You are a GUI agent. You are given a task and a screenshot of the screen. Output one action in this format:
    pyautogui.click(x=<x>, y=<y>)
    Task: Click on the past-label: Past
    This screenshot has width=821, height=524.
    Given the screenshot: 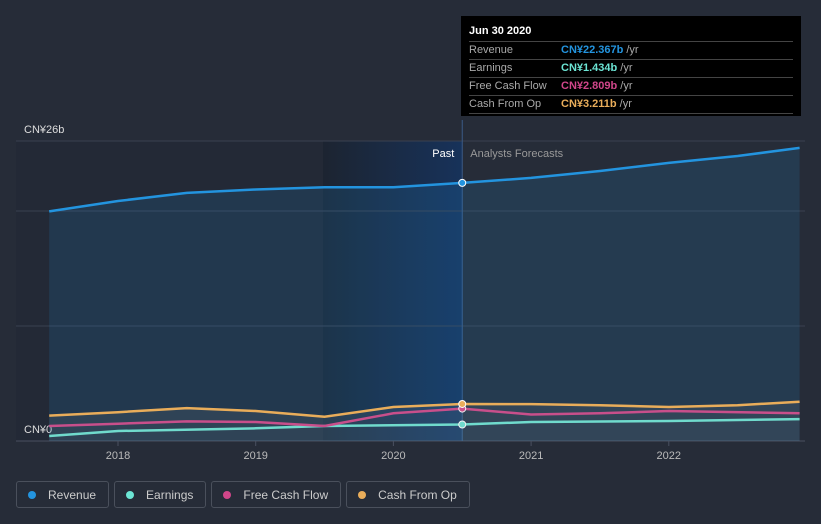 What is the action you would take?
    pyautogui.click(x=443, y=154)
    